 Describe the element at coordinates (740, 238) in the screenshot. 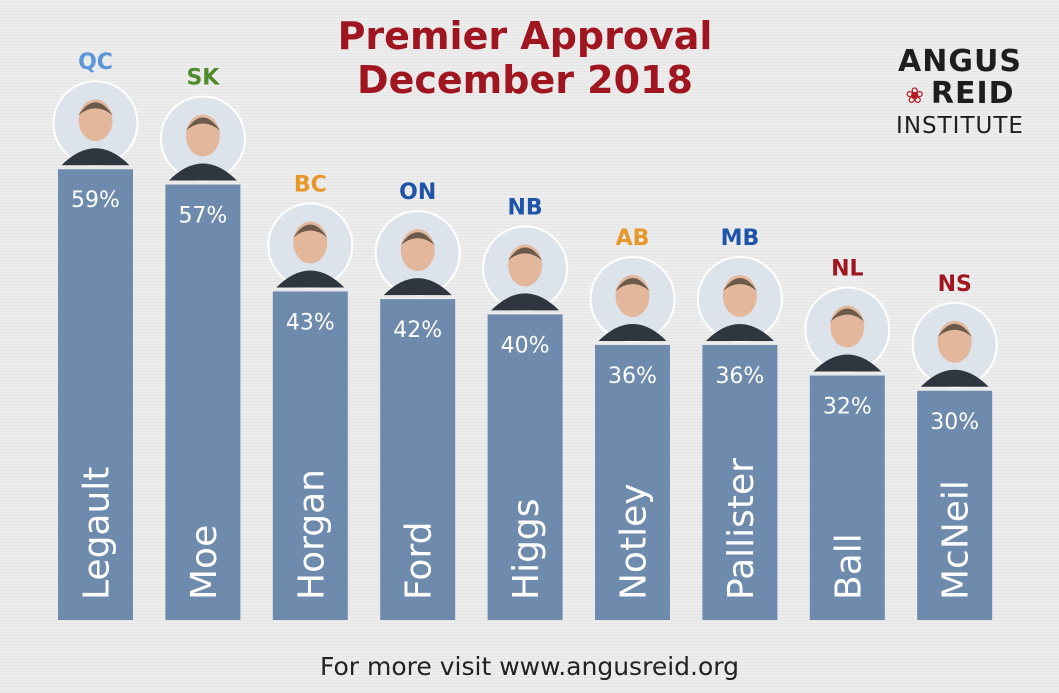

I see `province-label-mb: MB` at that location.